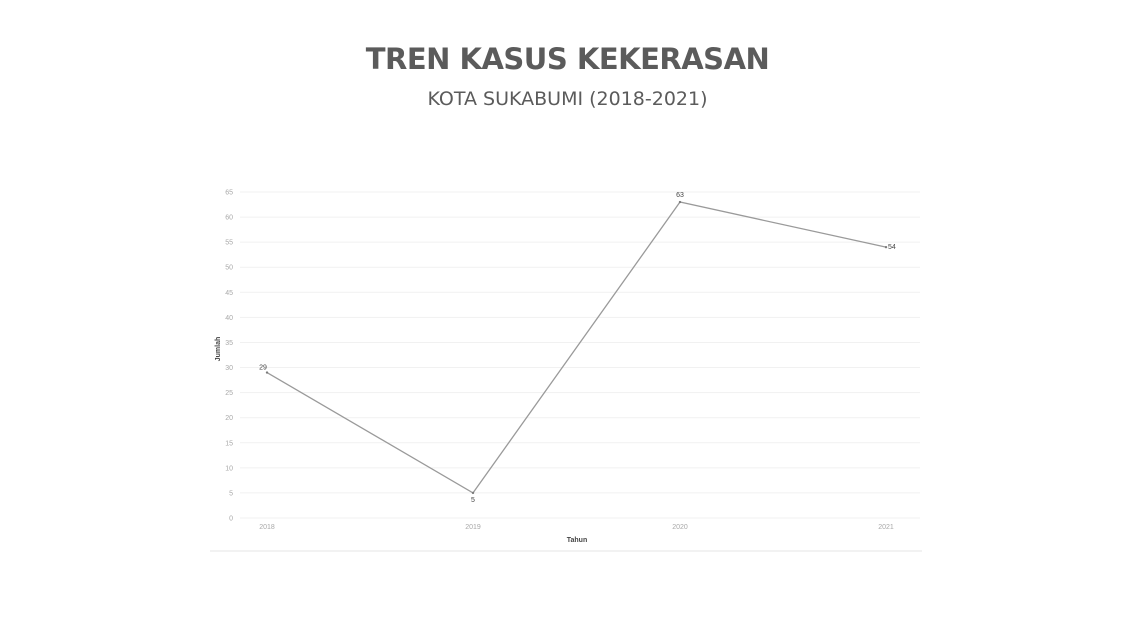 This screenshot has width=1135, height=634. What do you see at coordinates (229, 393) in the screenshot?
I see `y-tick-label: 25` at bounding box center [229, 393].